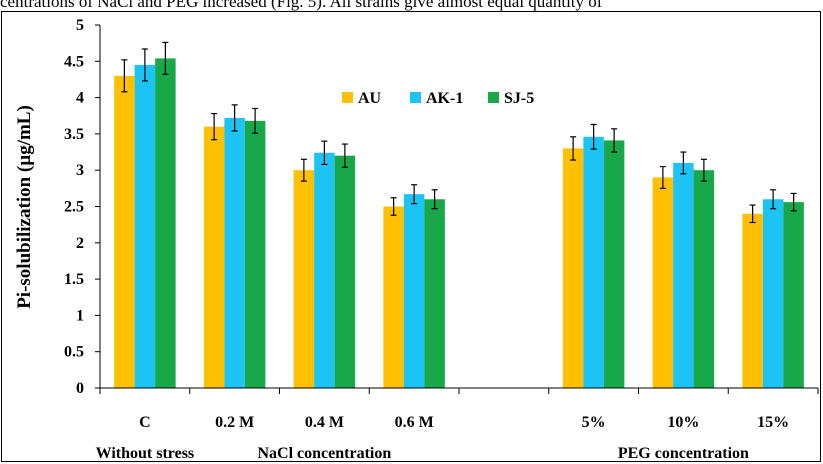  I want to click on y-tick-label: 1, so click(80, 315).